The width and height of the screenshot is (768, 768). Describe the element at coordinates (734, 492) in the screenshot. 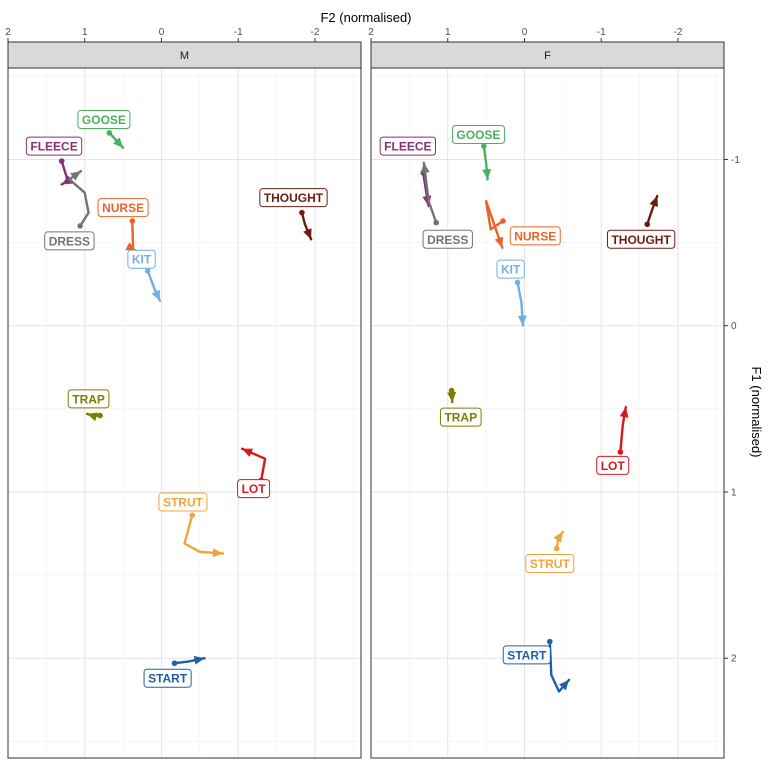

I see `y-tick-label: 1` at that location.